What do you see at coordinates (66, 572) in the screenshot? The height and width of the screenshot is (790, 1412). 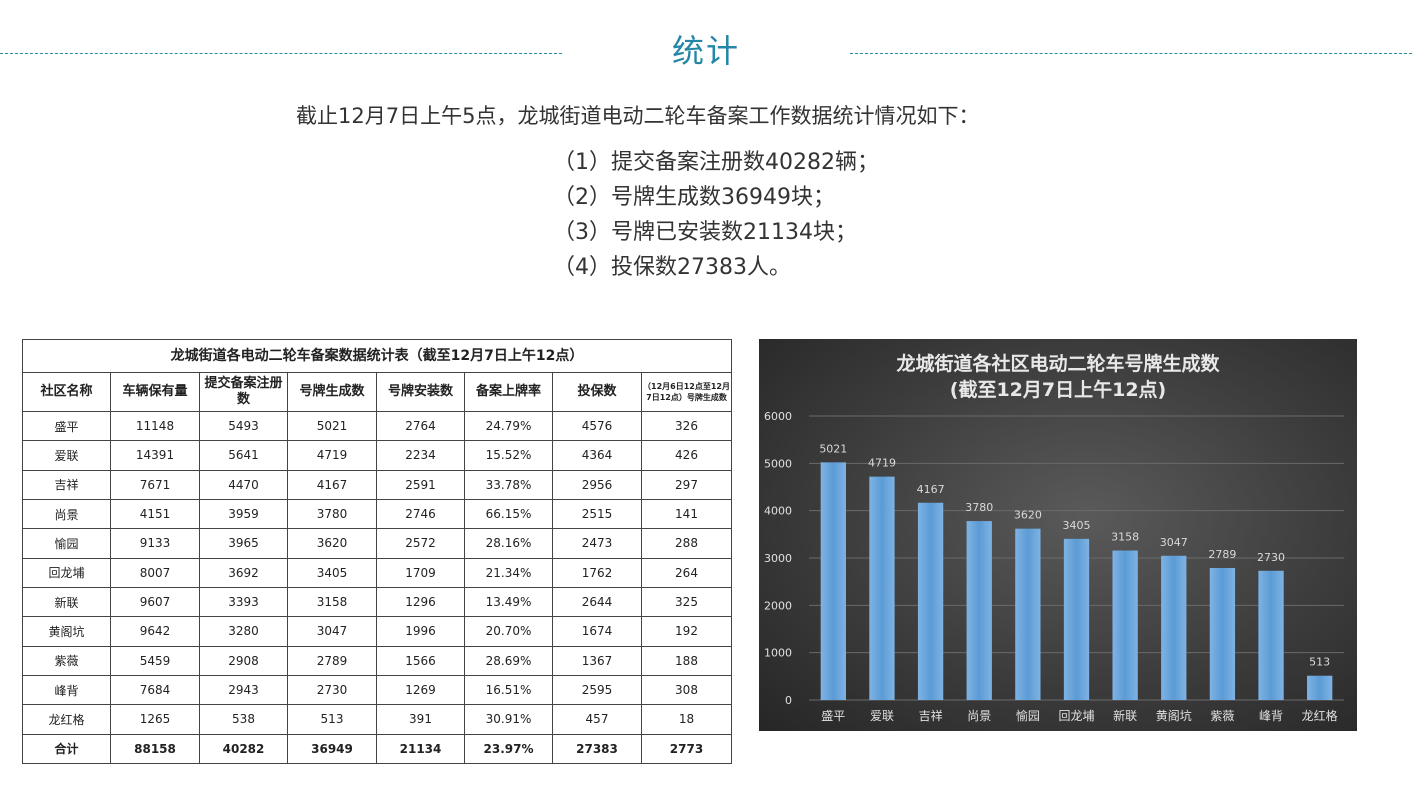 I see `table-cell: 回龙埔` at bounding box center [66, 572].